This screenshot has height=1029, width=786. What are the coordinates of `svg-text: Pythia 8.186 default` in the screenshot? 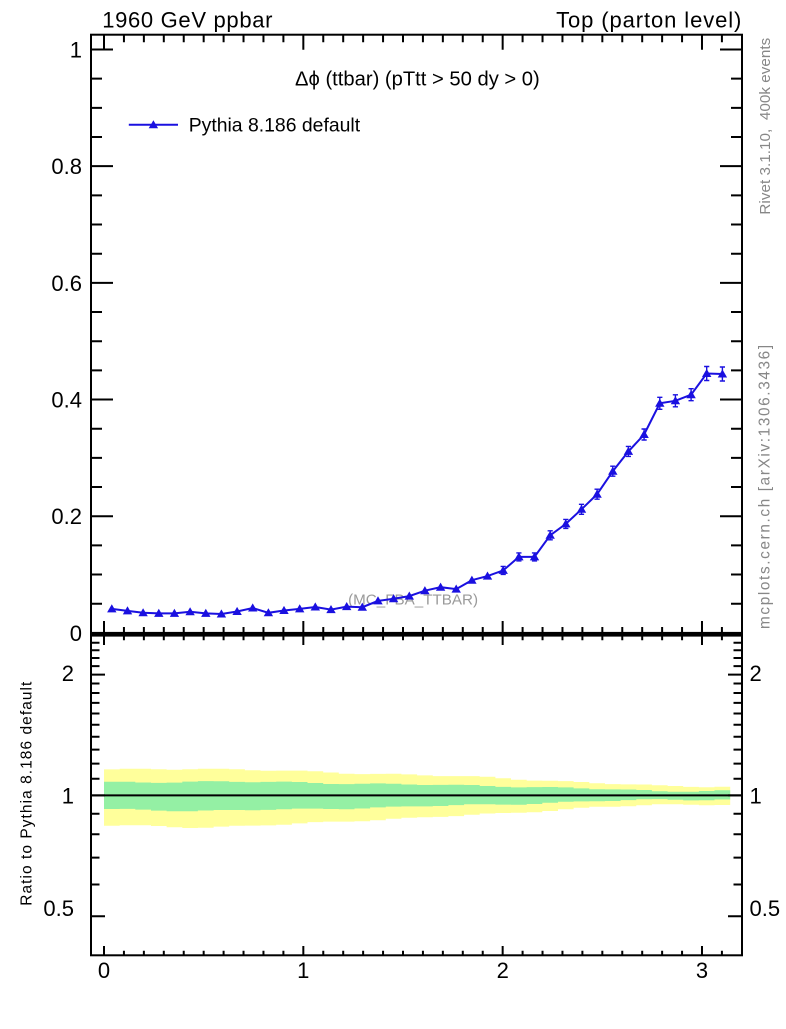 It's located at (275, 125).